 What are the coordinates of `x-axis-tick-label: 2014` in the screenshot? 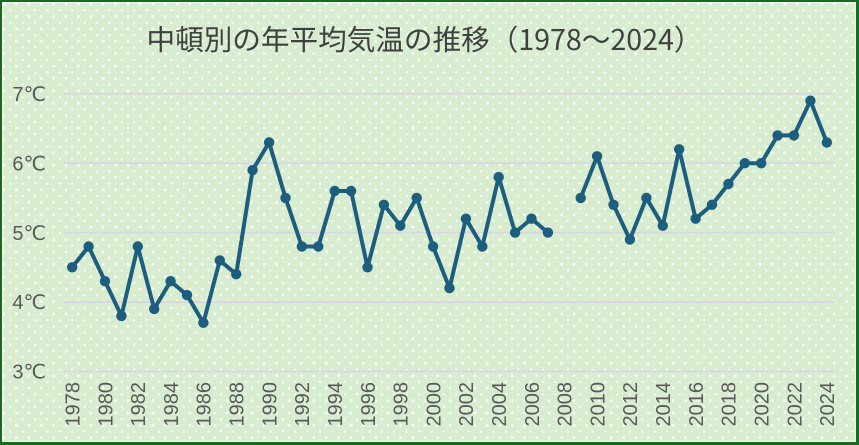 It's located at (664, 404).